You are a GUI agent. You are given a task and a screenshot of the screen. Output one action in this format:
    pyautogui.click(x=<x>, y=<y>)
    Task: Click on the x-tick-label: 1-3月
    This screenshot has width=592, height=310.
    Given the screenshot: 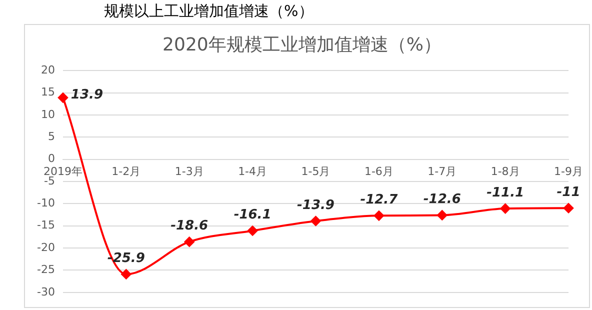 What is the action you would take?
    pyautogui.click(x=189, y=171)
    